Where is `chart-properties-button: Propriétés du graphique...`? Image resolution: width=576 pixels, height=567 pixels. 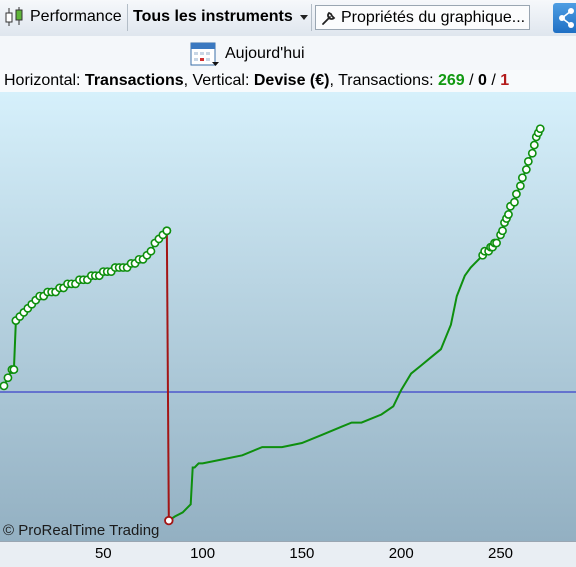
chart-properties-button: Propriétés du graphique... is located at coordinates (423, 17).